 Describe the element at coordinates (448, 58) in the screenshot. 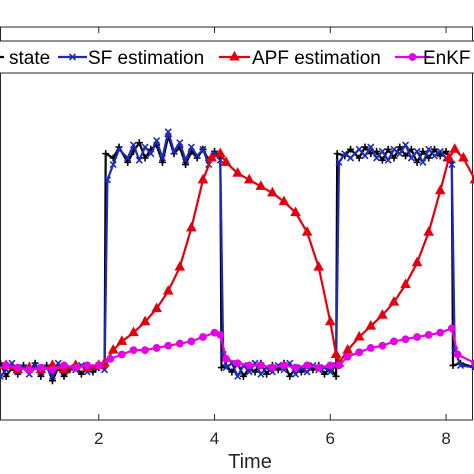

I see `legend-label-enkf-estimation: EnKF estimation` at that location.